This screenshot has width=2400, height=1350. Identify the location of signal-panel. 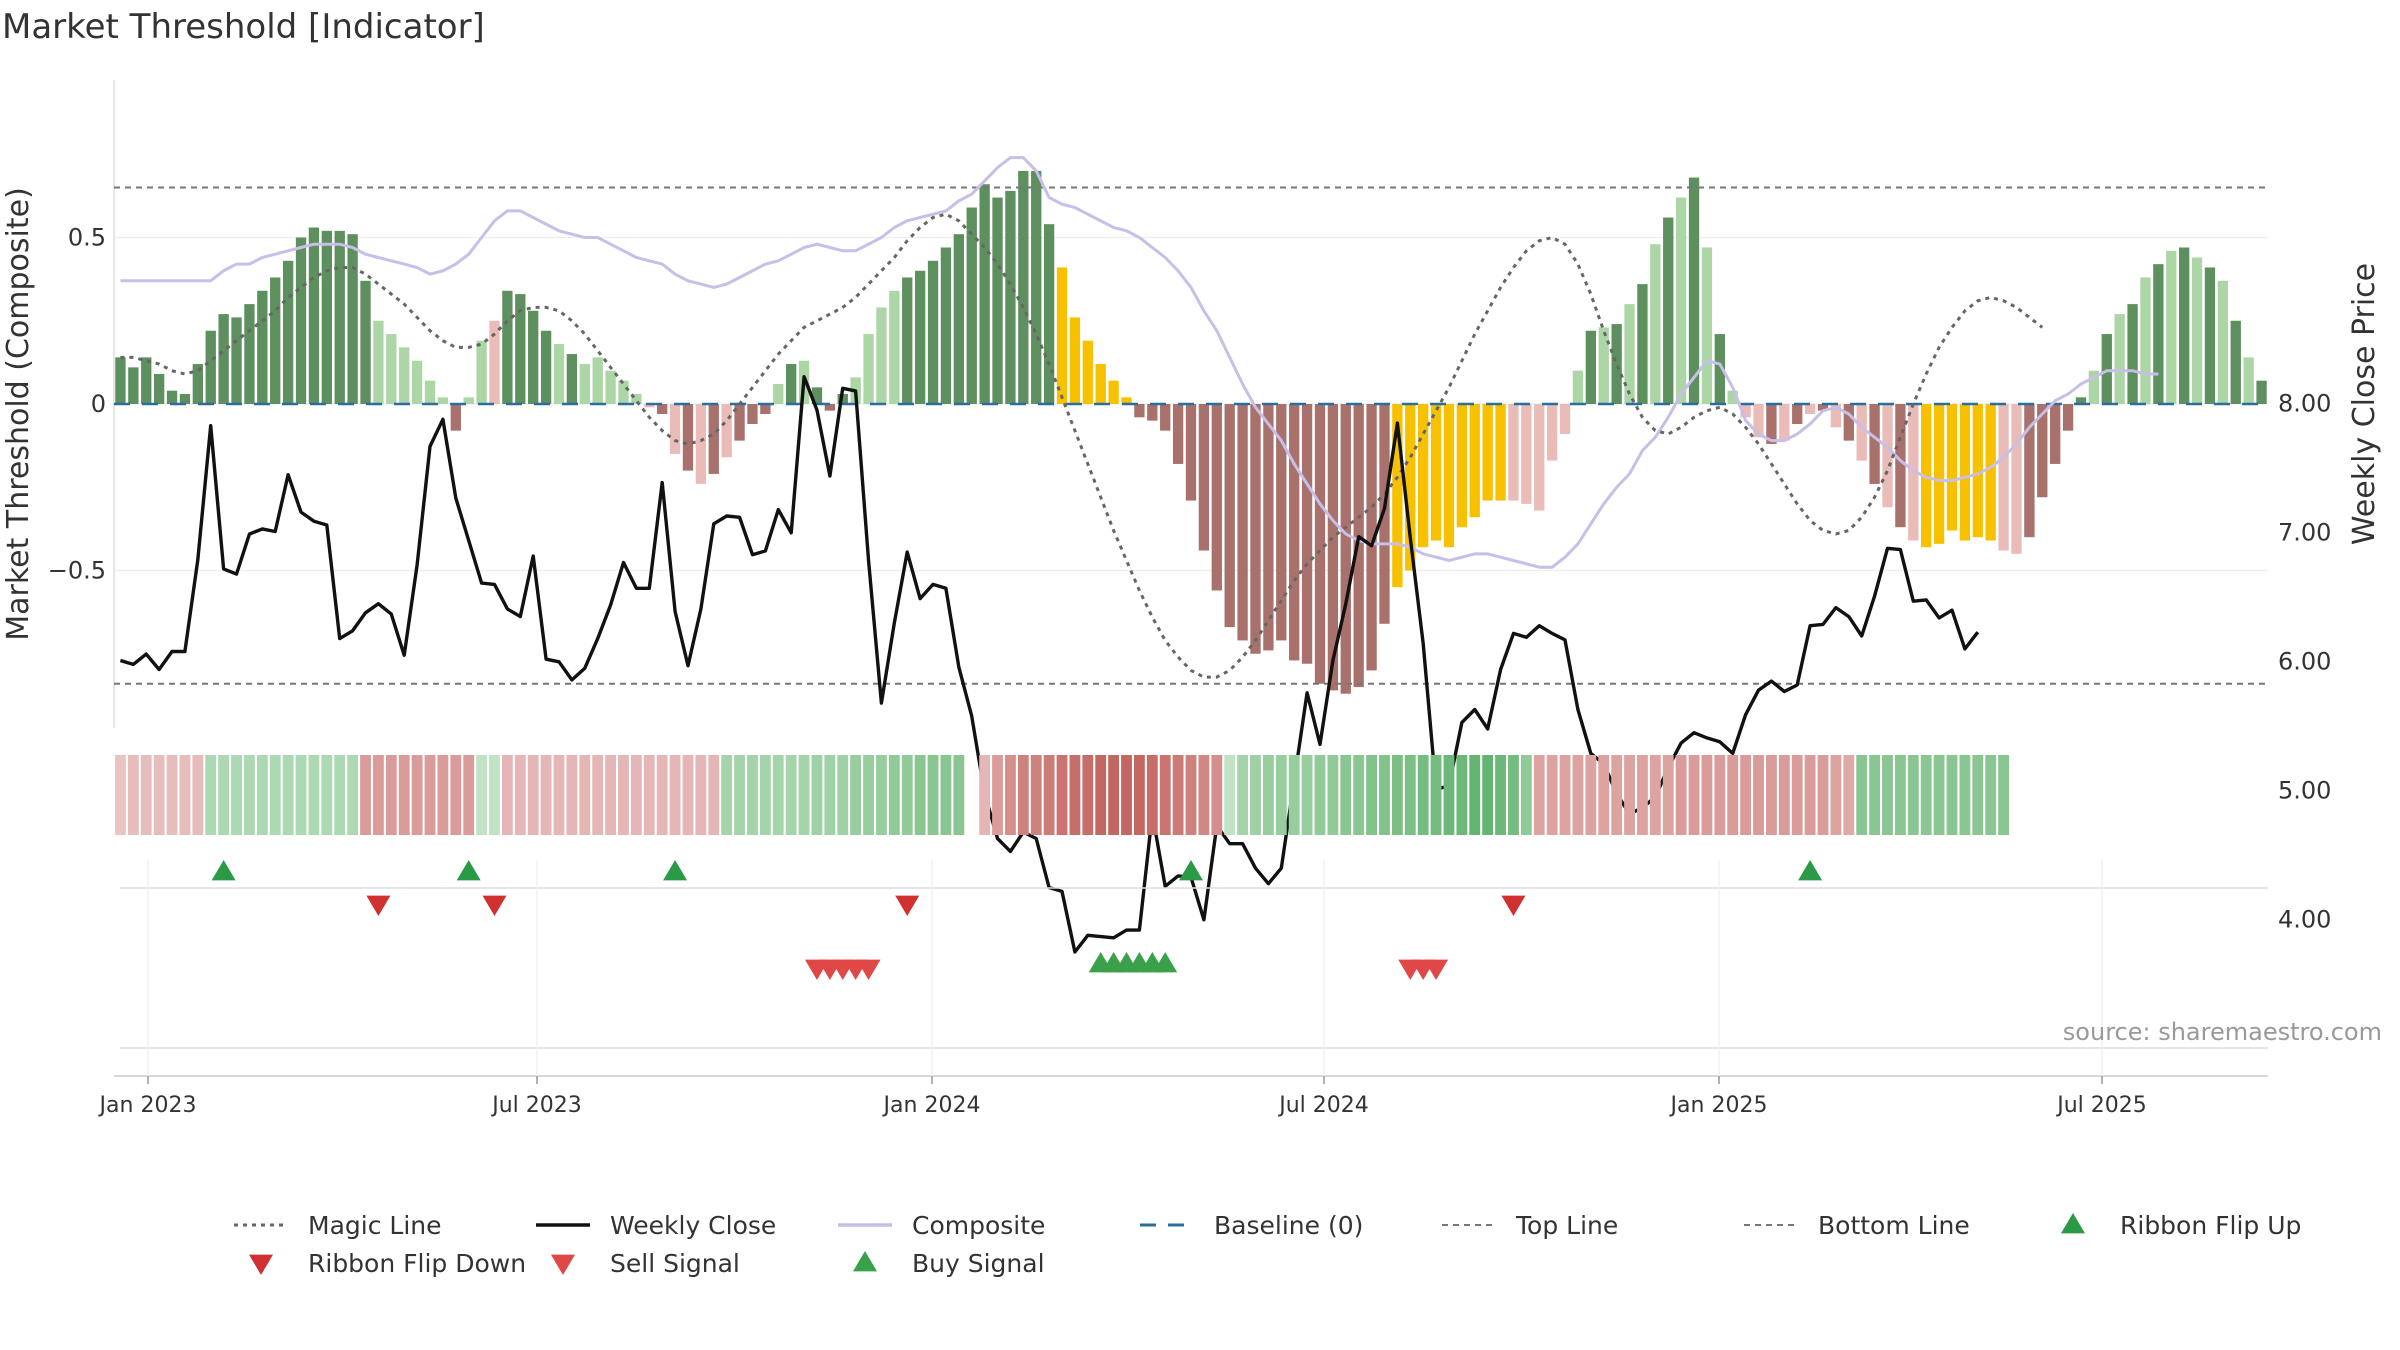
(1191, 968).